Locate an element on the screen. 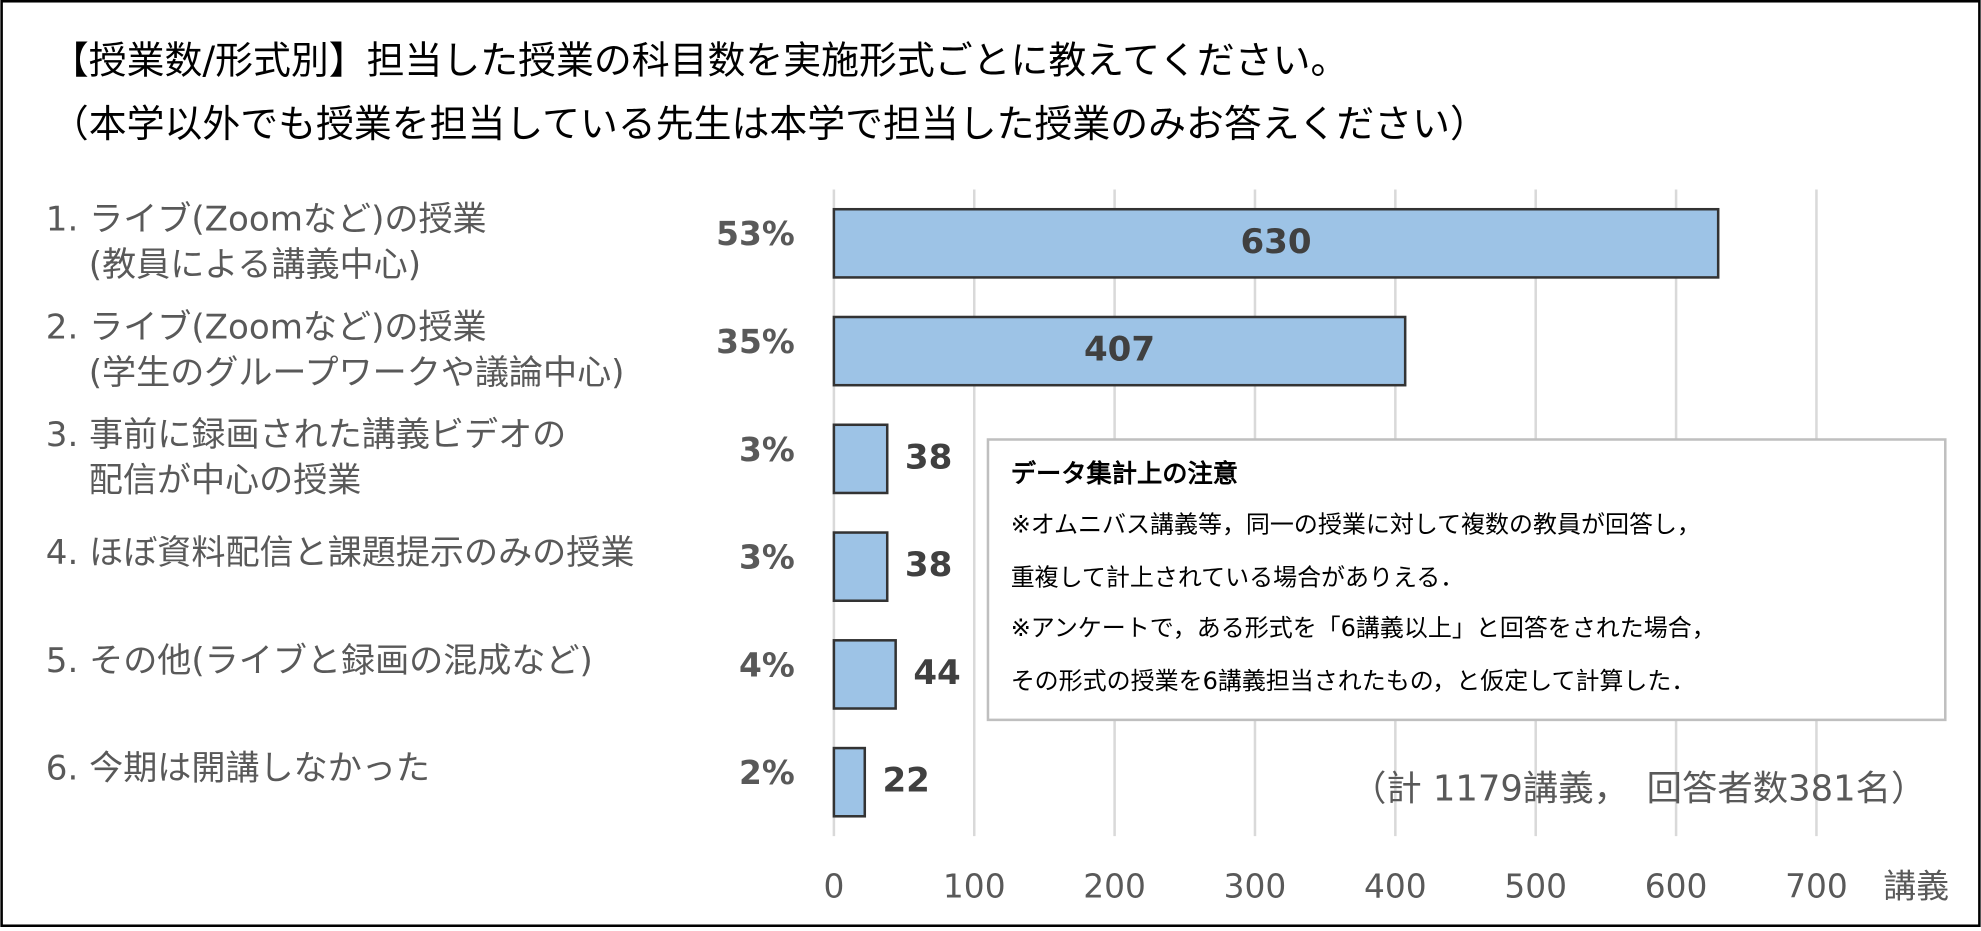 This screenshot has width=1981, height=931. x-tick-label: 200 is located at coordinates (1114, 886).